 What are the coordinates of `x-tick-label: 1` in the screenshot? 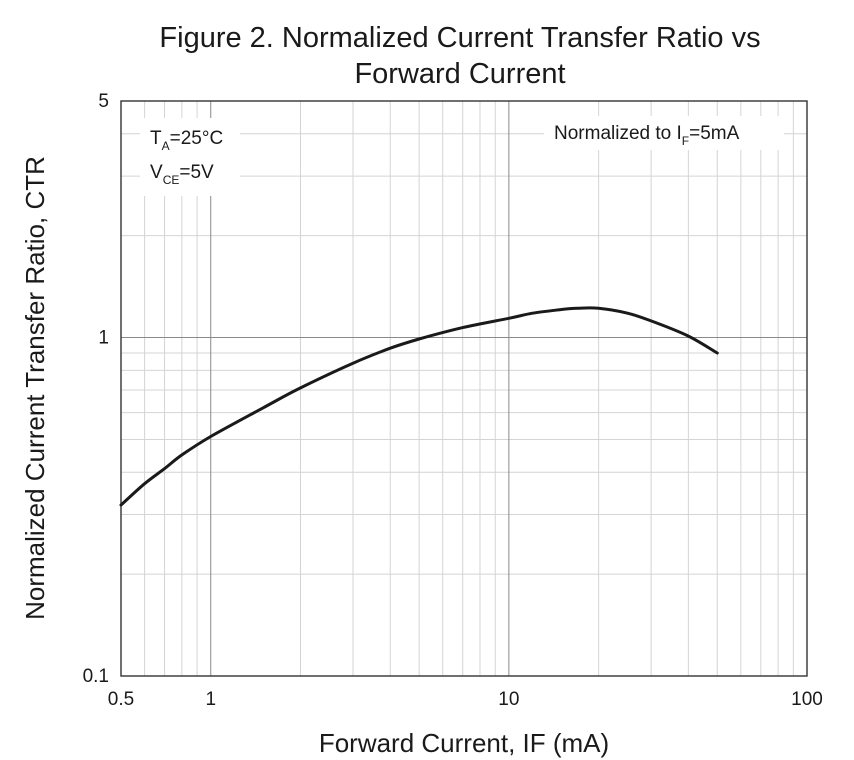 It's located at (210, 699).